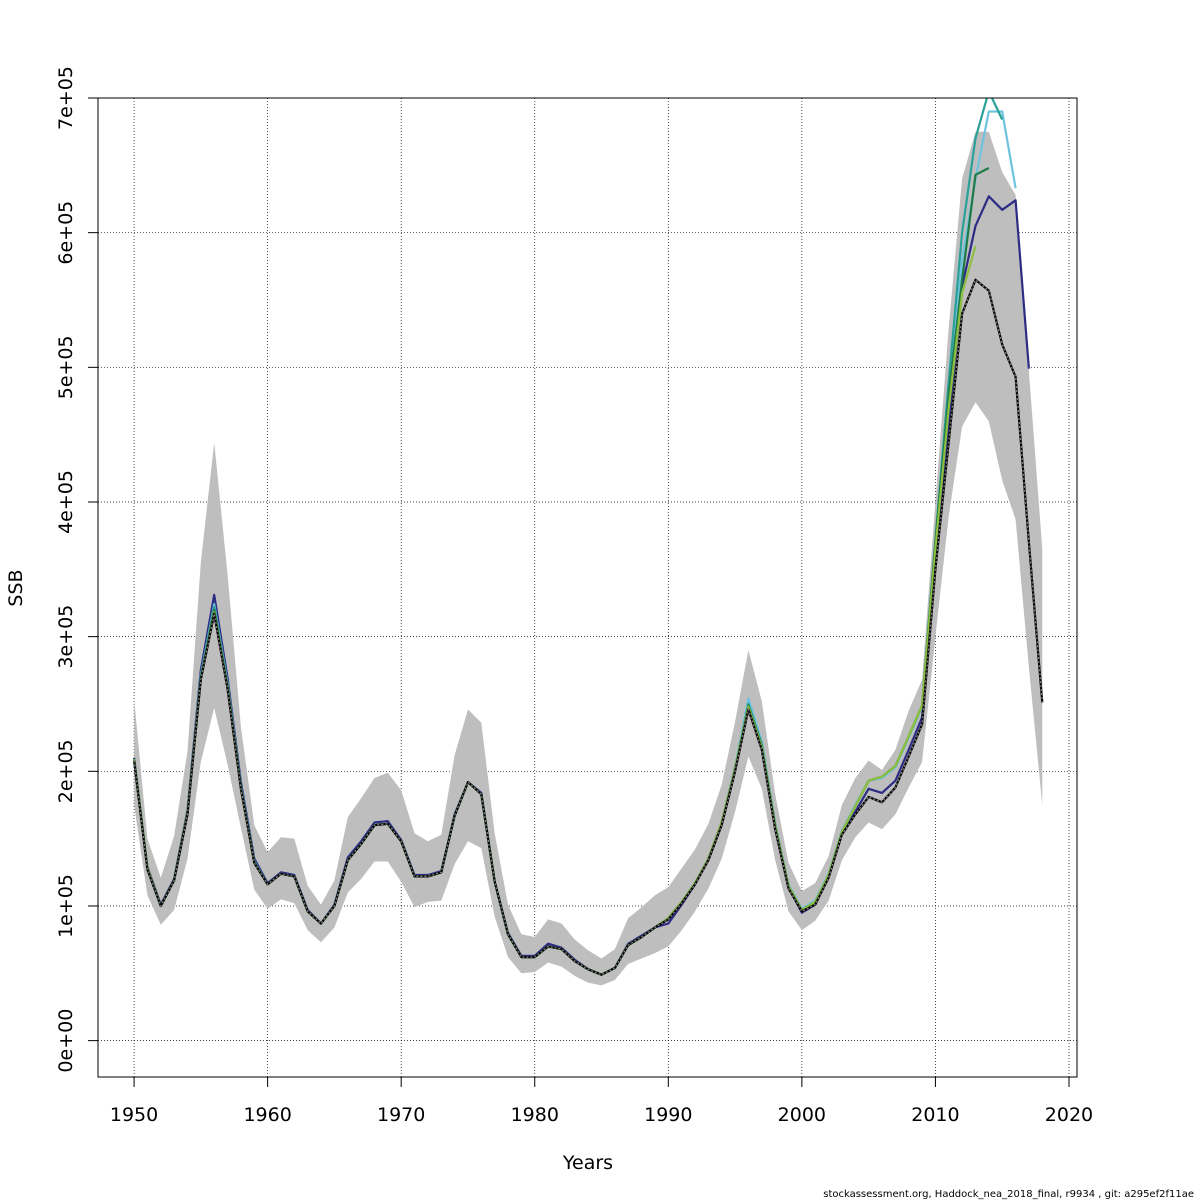 This screenshot has height=1200, width=1200. Describe the element at coordinates (66, 637) in the screenshot. I see `y-tick-label: 3e+05` at that location.